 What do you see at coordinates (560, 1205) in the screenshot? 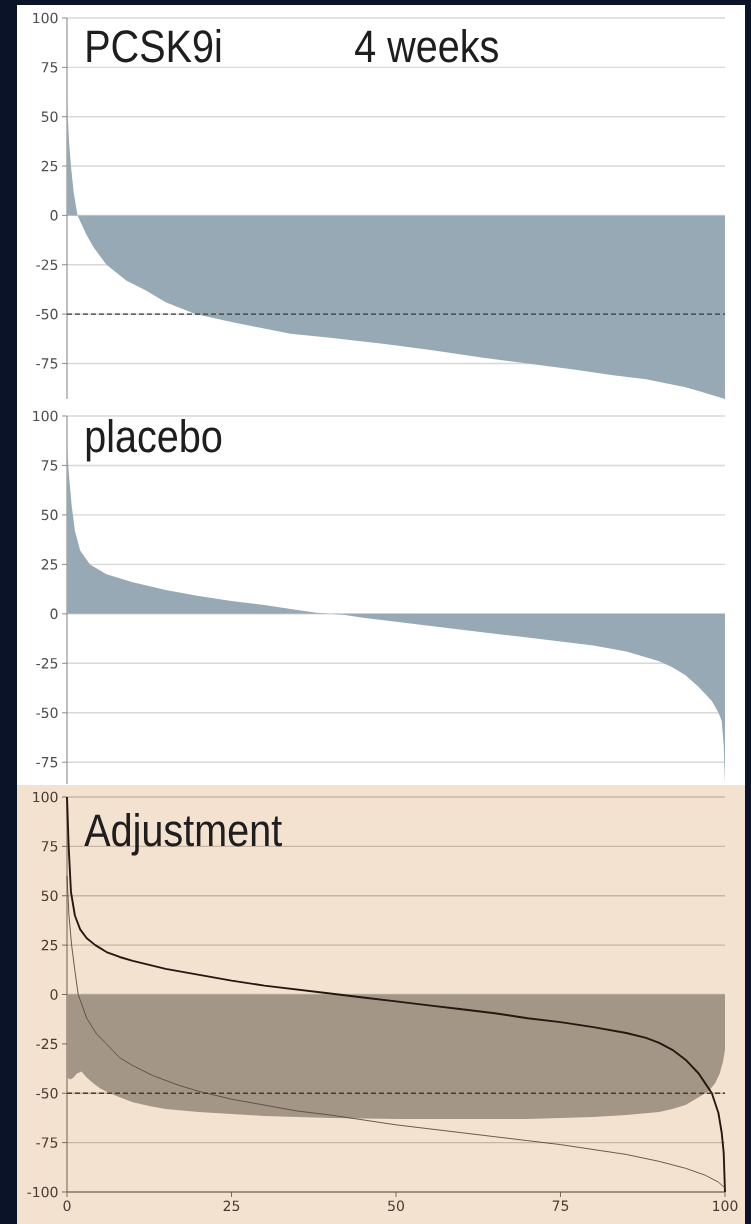
I see `x-tick-label: 75` at bounding box center [560, 1205].